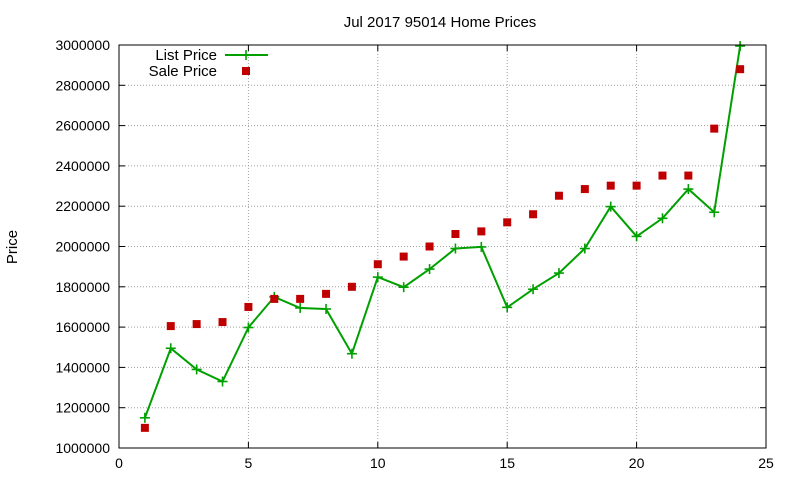 The image size is (800, 480). What do you see at coordinates (82, 166) in the screenshot?
I see `y-tick-label: 2400000` at bounding box center [82, 166].